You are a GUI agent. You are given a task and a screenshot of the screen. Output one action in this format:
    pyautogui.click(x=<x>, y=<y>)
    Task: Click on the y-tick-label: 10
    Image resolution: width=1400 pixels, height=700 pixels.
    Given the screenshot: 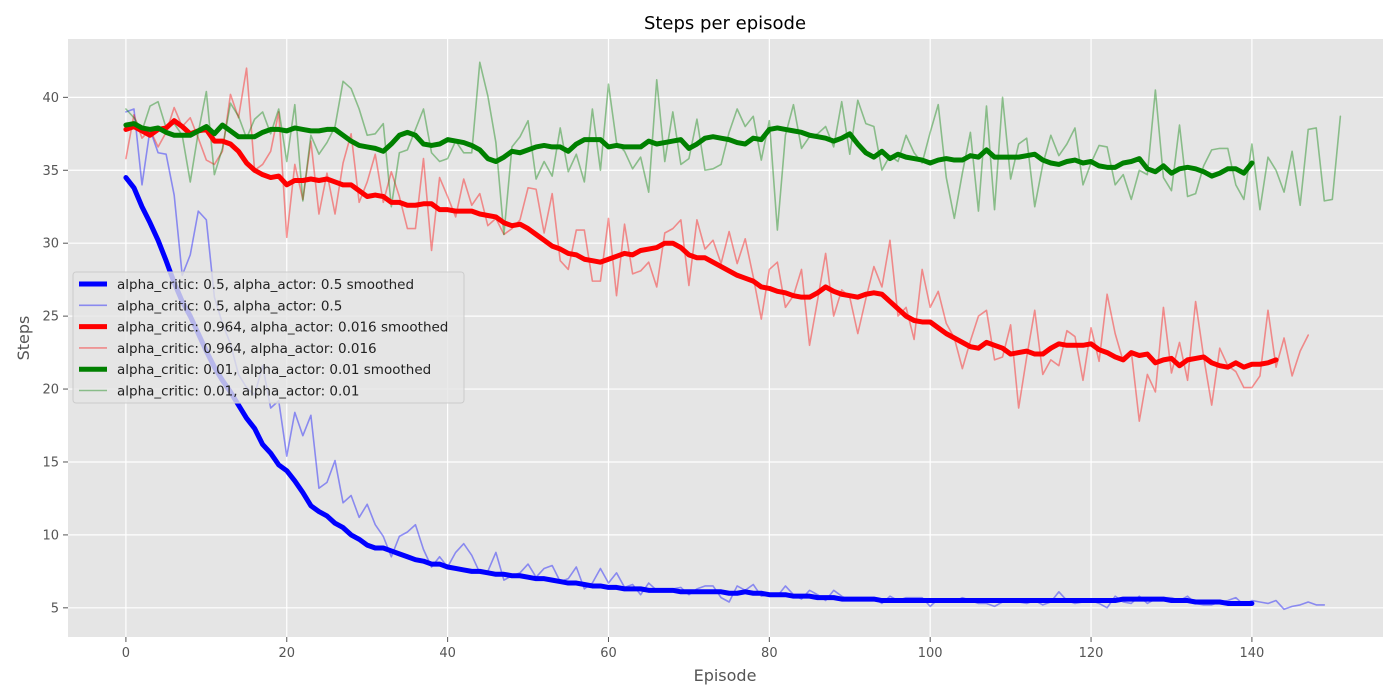 What is the action you would take?
    pyautogui.click(x=50, y=535)
    